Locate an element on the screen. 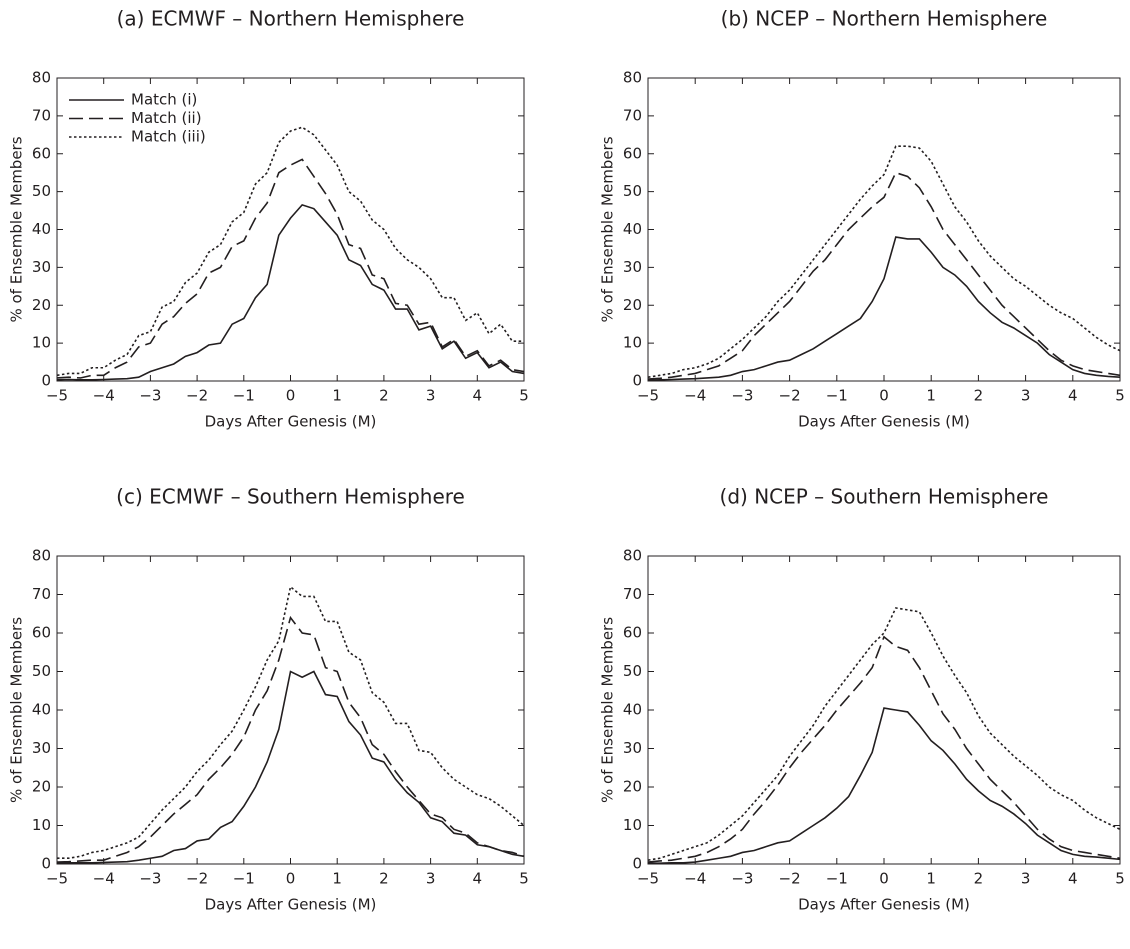  legend-label: Match (i) is located at coordinates (164, 100).